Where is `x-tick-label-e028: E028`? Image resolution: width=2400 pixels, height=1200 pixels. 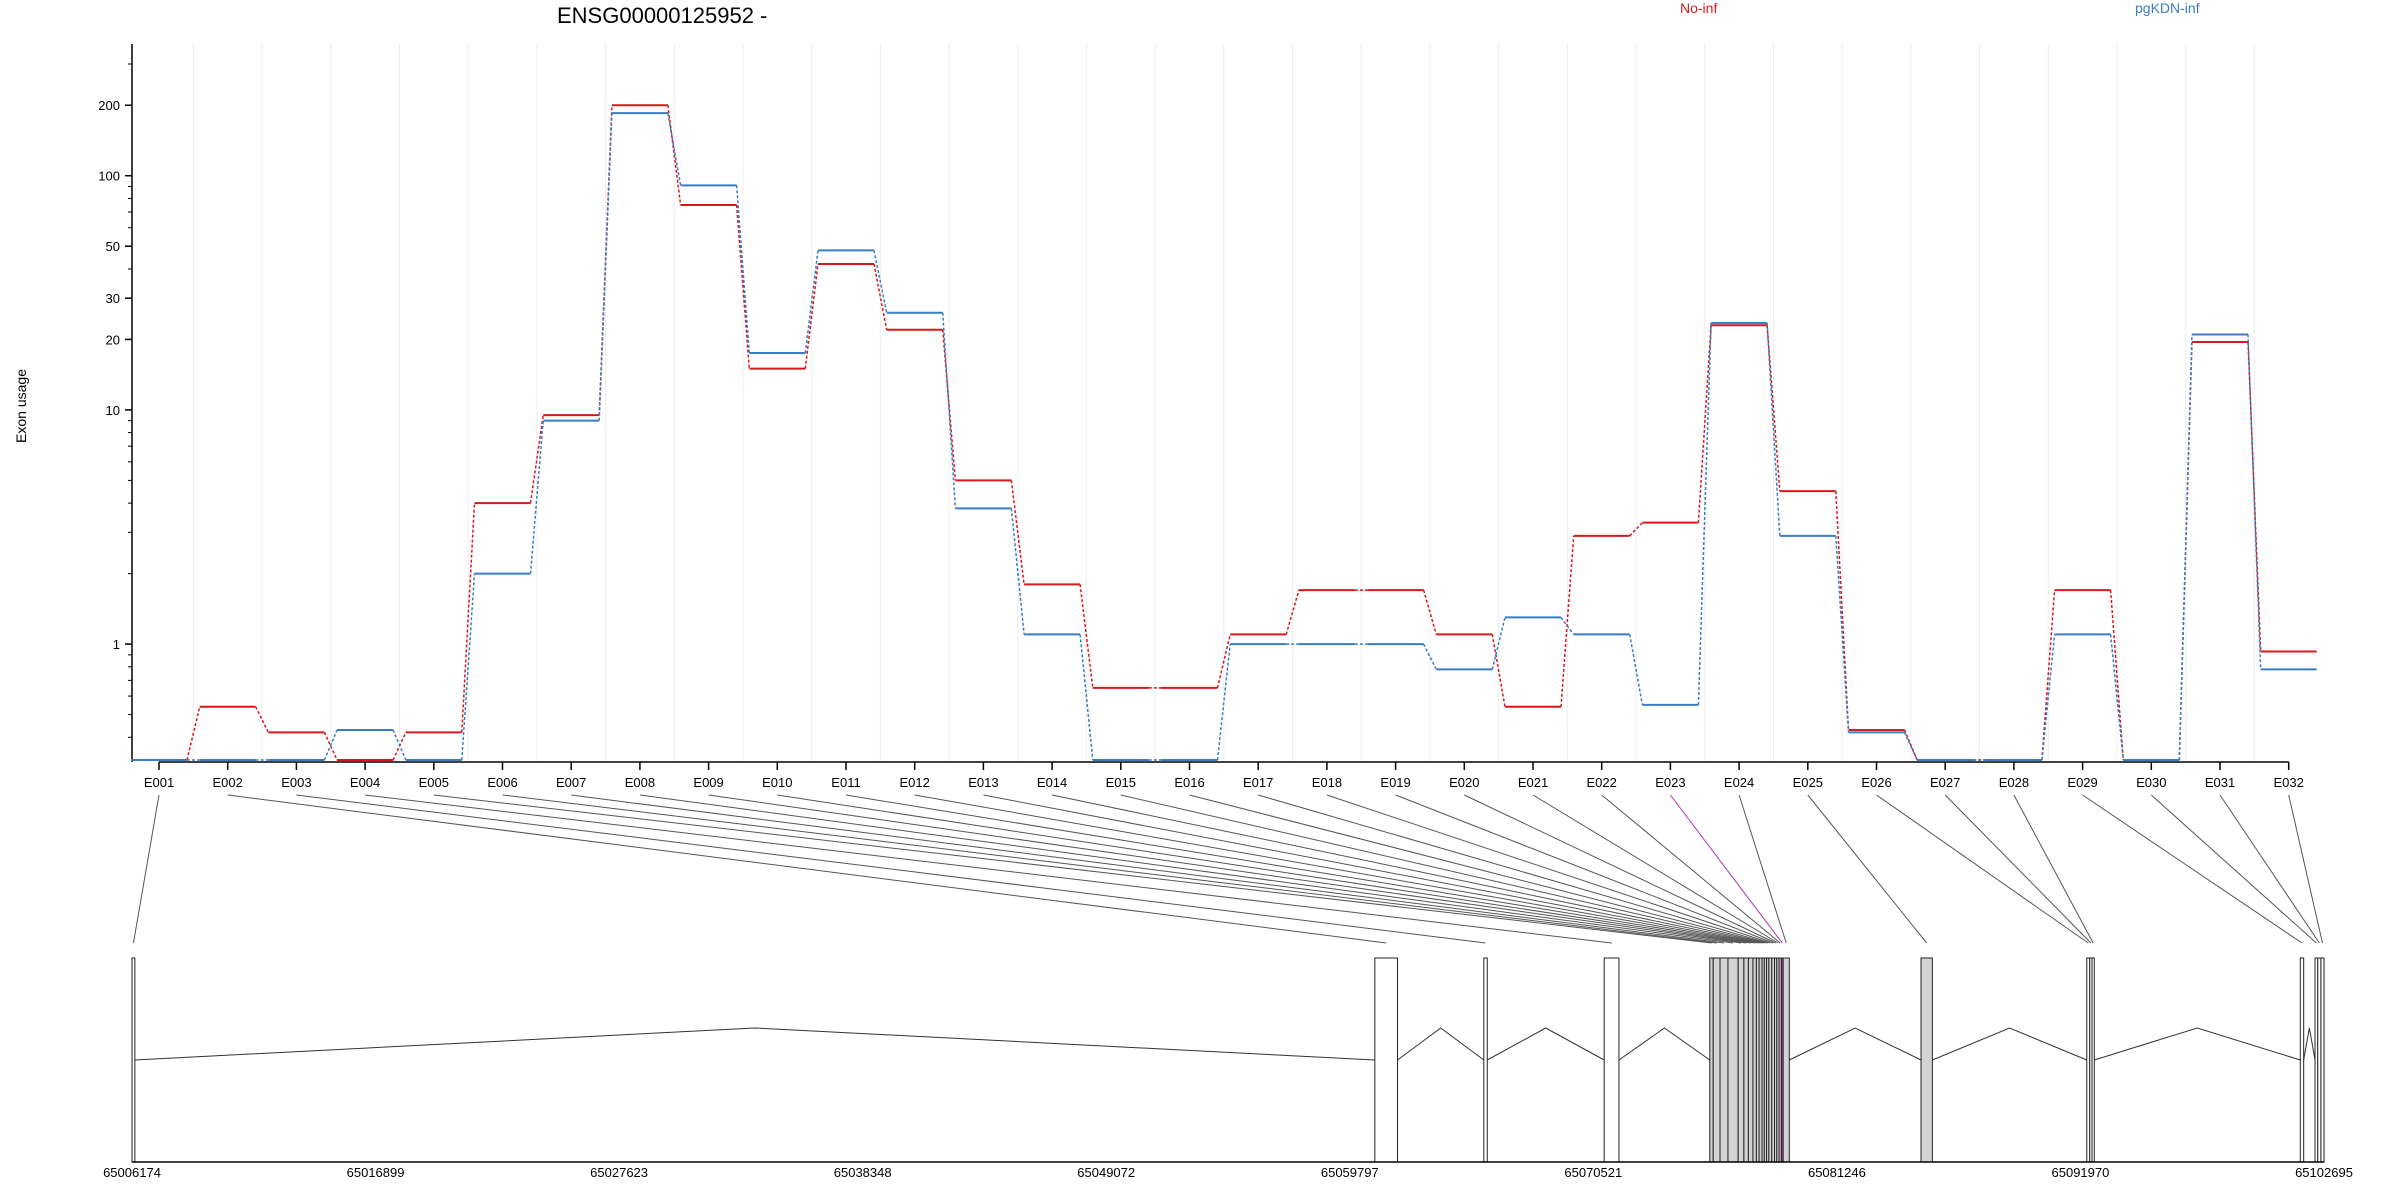 x-tick-label-e028: E028 is located at coordinates (2014, 782).